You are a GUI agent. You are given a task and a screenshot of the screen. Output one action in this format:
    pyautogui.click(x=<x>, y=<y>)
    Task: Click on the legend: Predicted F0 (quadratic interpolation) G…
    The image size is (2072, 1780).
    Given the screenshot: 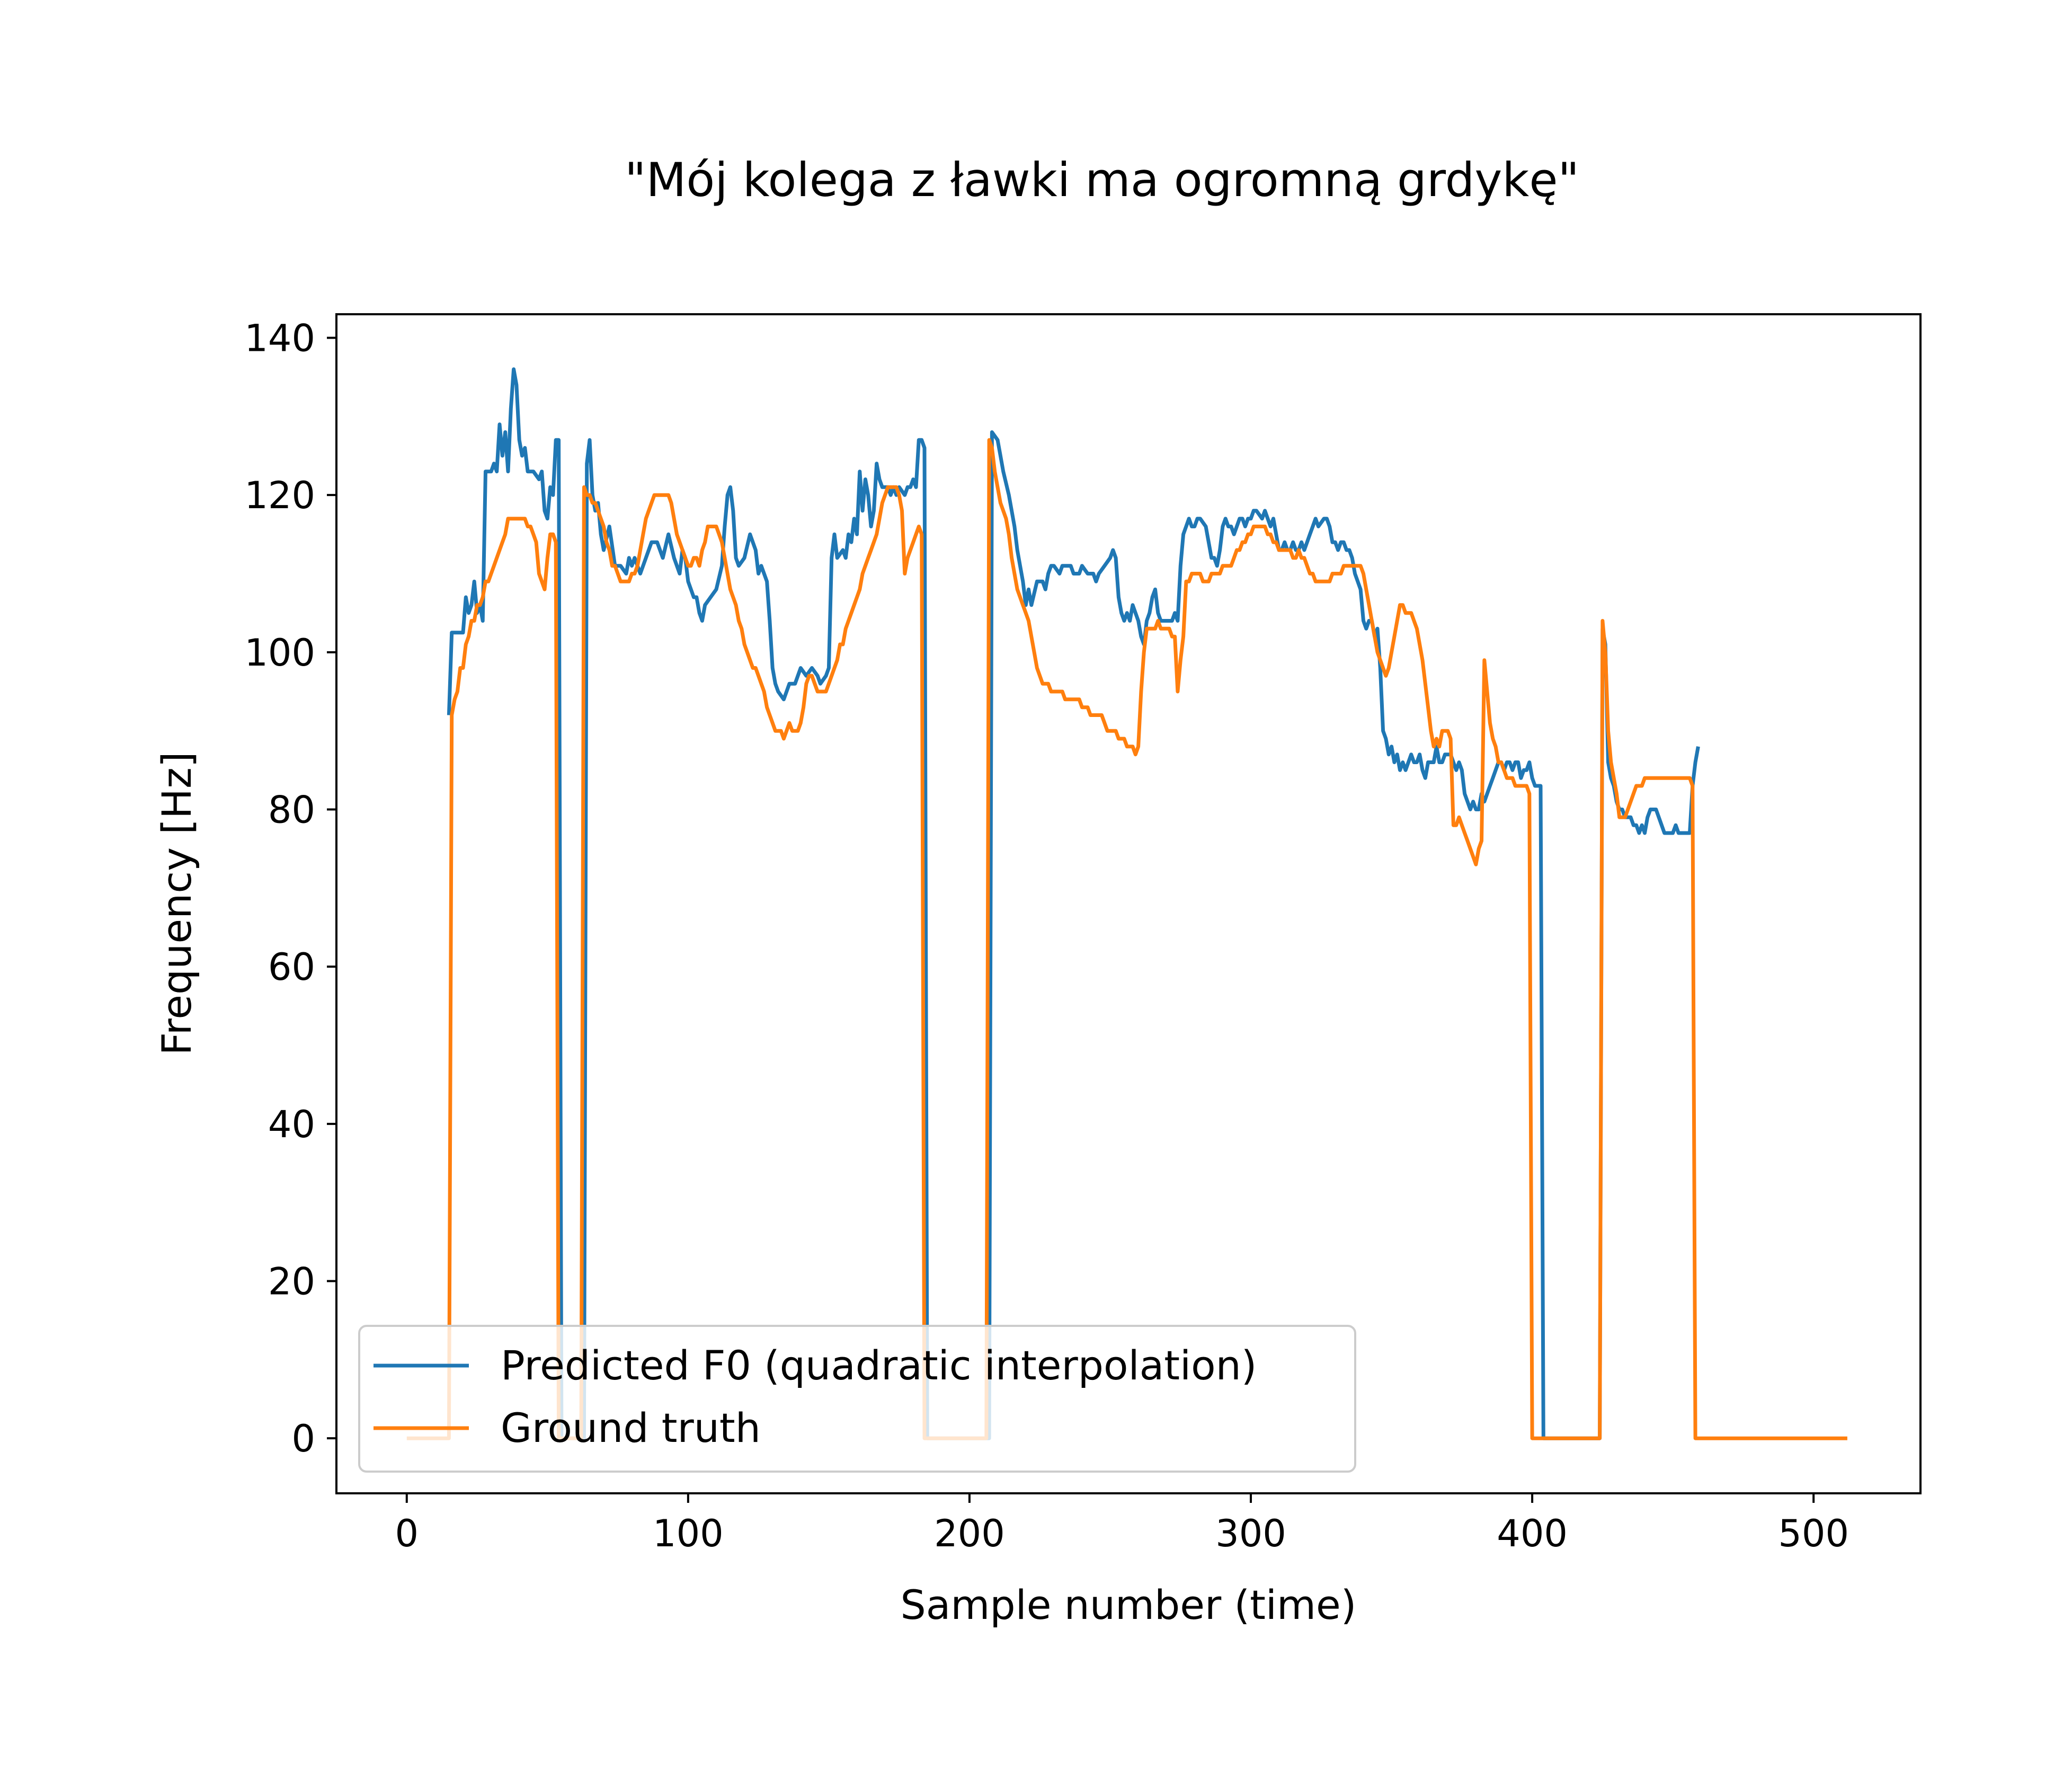 What is the action you would take?
    pyautogui.click(x=857, y=1399)
    